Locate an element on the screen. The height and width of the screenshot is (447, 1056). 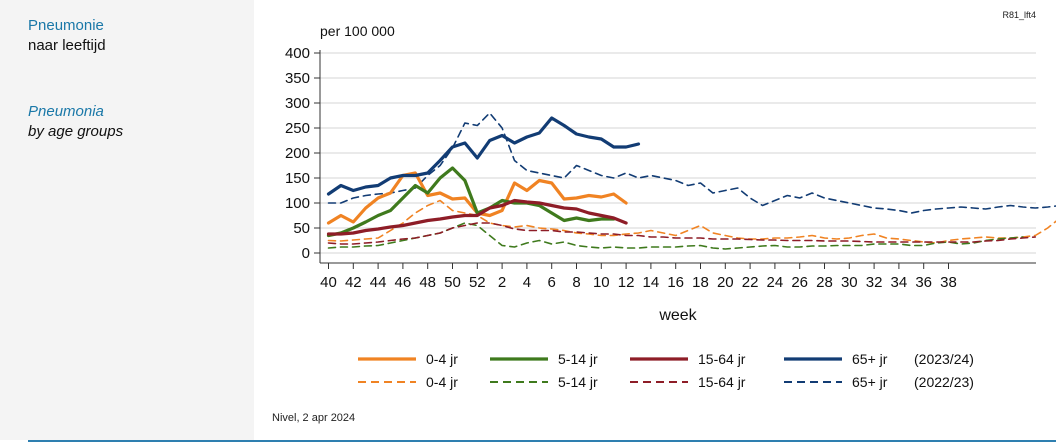
sidebar-subtitle-nl: naar leeftijd is located at coordinates (67, 45).